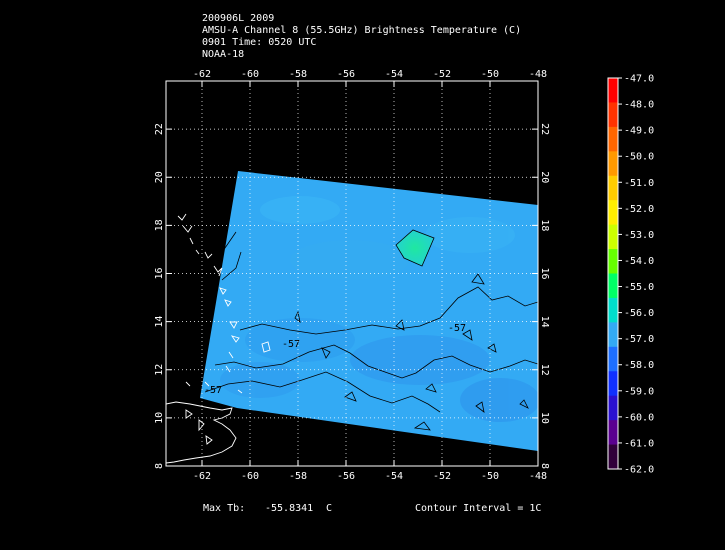 This screenshot has height=550, width=725. What do you see at coordinates (544, 273) in the screenshot?
I see `lat-label-right-16: 16` at bounding box center [544, 273].